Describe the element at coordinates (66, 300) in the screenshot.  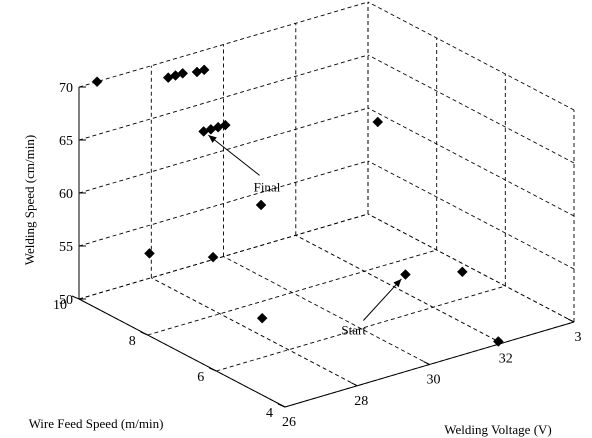
I see `z-tick-label: 50` at that location.